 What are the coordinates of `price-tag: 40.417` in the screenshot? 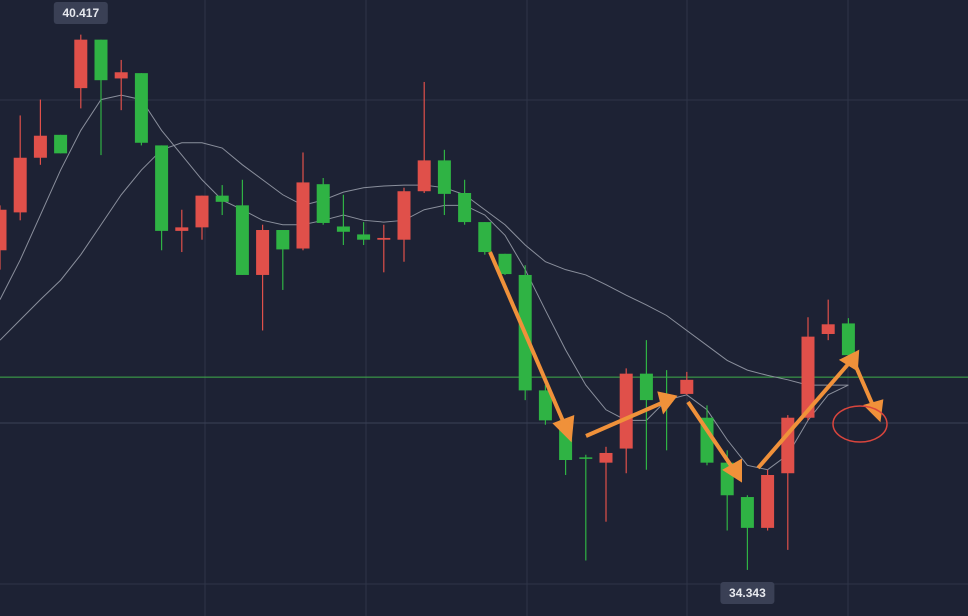 It's located at (80, 13).